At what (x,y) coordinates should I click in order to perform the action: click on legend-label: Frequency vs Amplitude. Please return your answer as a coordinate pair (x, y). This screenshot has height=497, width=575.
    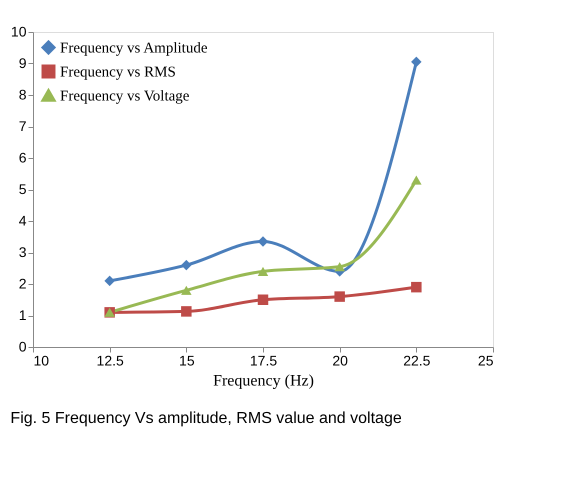
    Looking at the image, I should click on (134, 48).